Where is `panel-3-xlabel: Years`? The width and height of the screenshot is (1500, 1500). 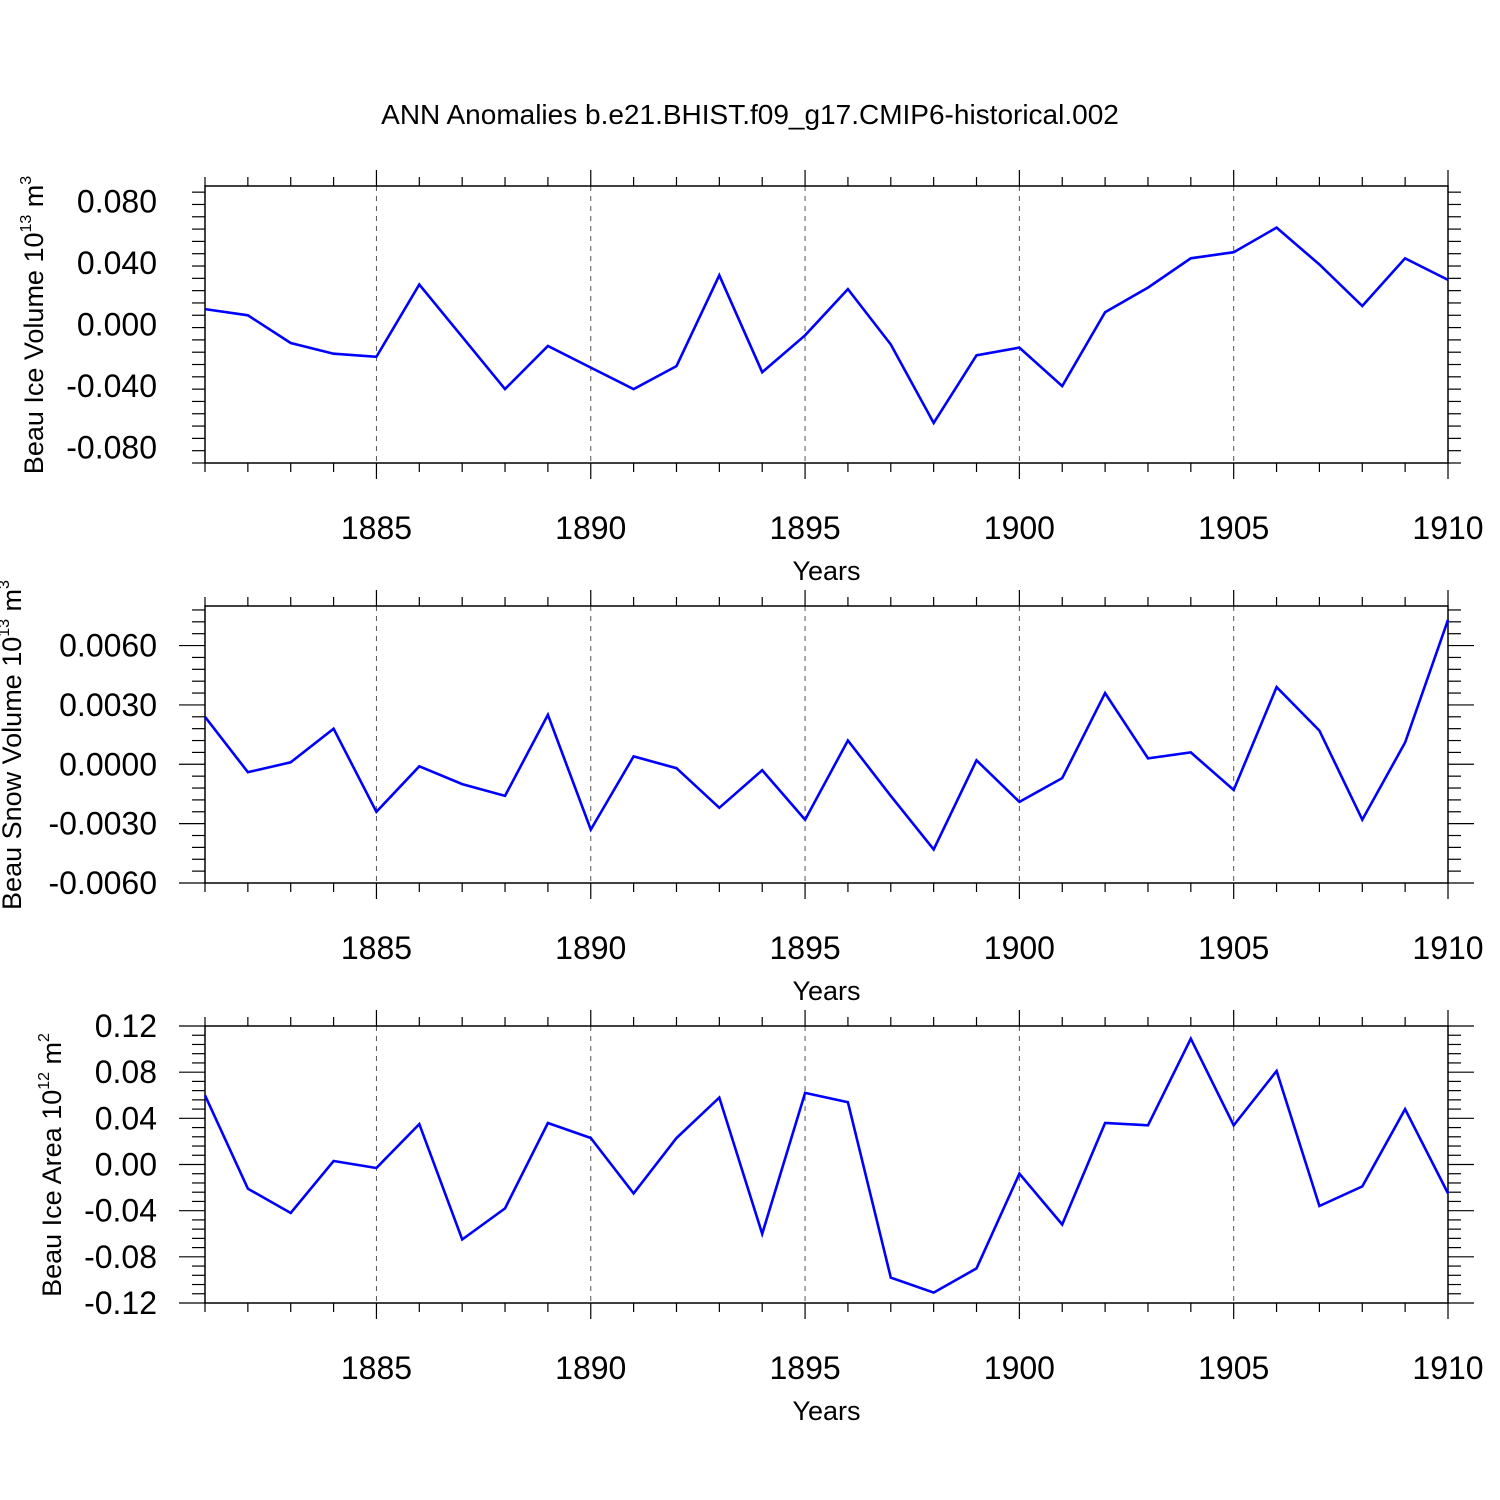
panel-3-xlabel: Years is located at coordinates (826, 1411).